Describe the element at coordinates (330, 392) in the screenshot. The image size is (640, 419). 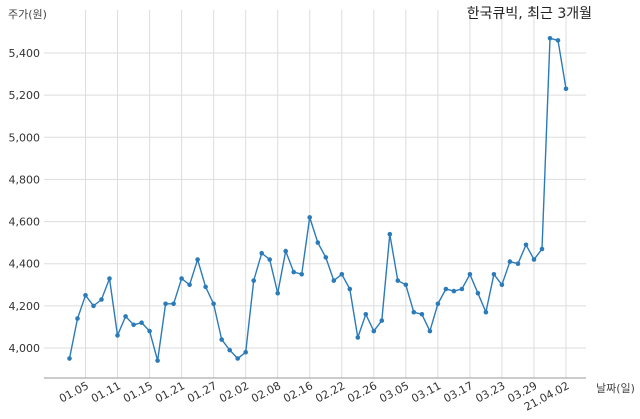
I see `x-tick-label: 02.22` at that location.